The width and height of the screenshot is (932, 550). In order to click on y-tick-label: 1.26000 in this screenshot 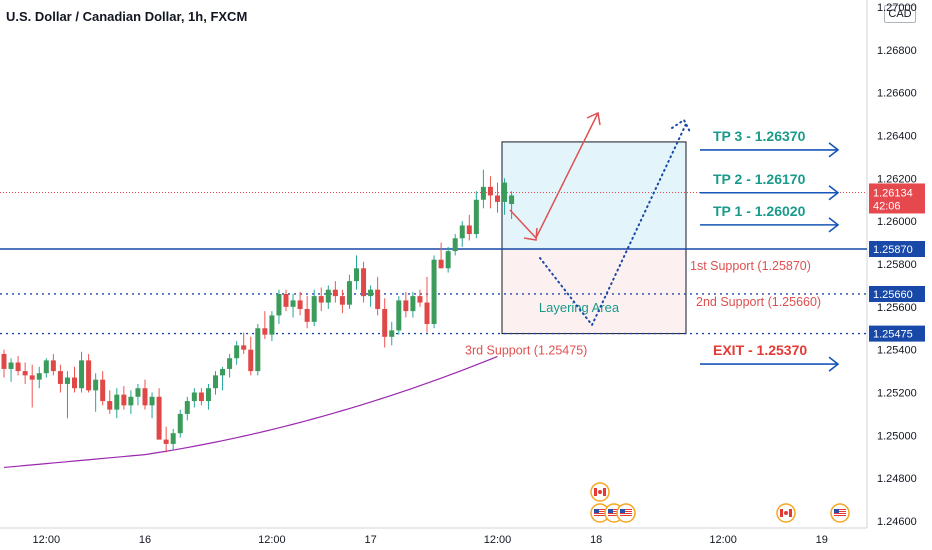, I will do `click(897, 222)`.